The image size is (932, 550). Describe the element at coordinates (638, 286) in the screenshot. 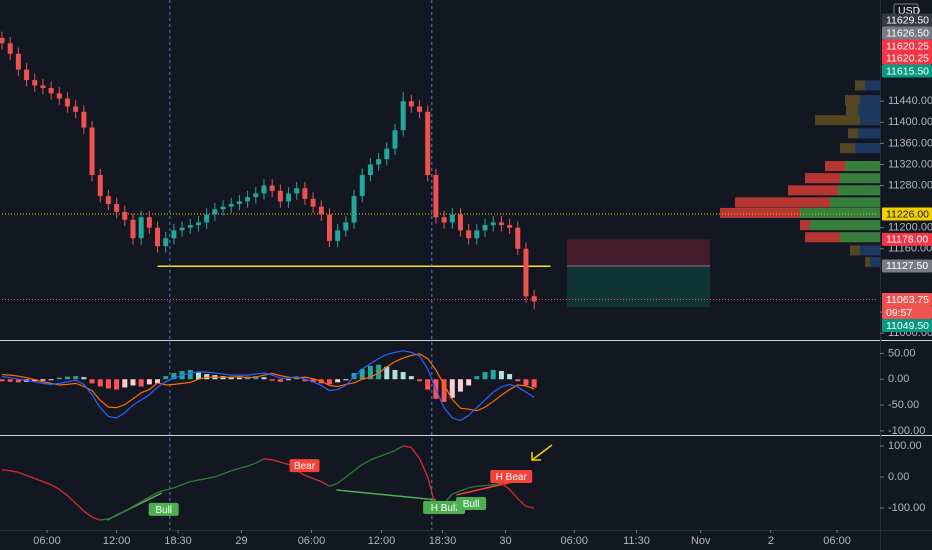

I see `target-zone` at that location.